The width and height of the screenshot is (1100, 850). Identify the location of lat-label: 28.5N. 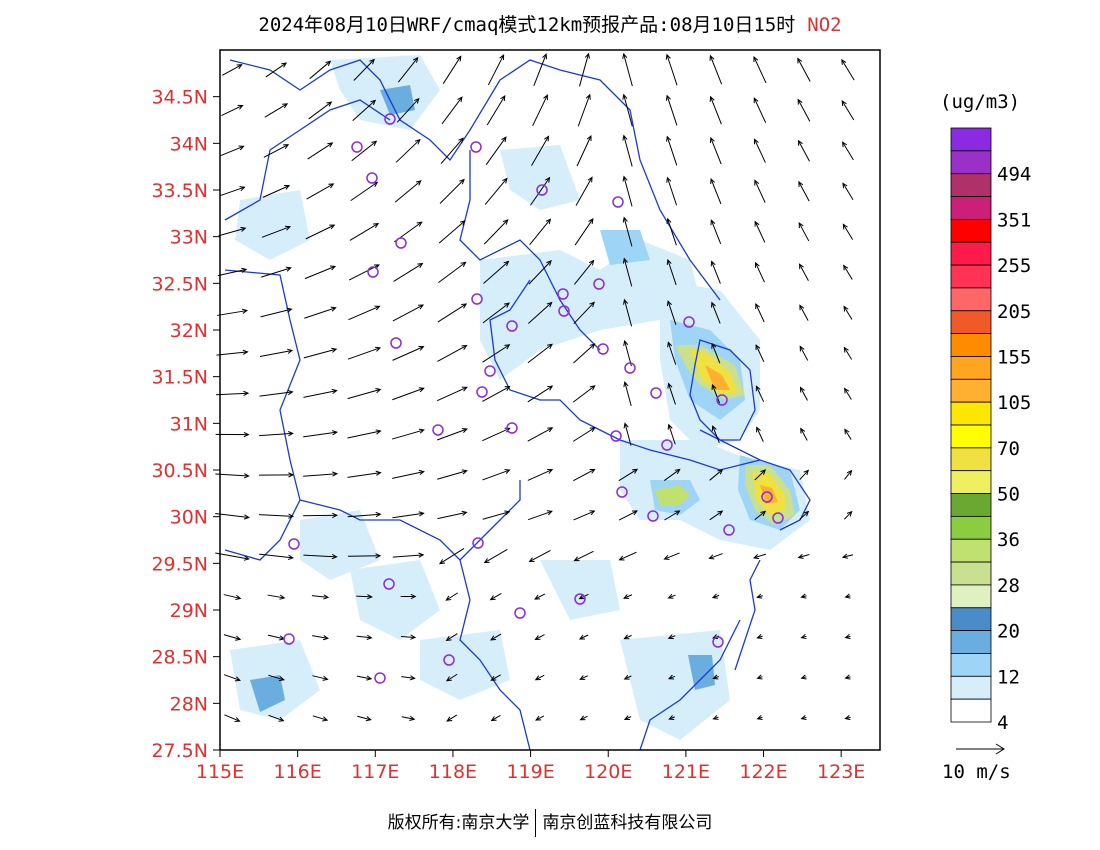
(179, 658).